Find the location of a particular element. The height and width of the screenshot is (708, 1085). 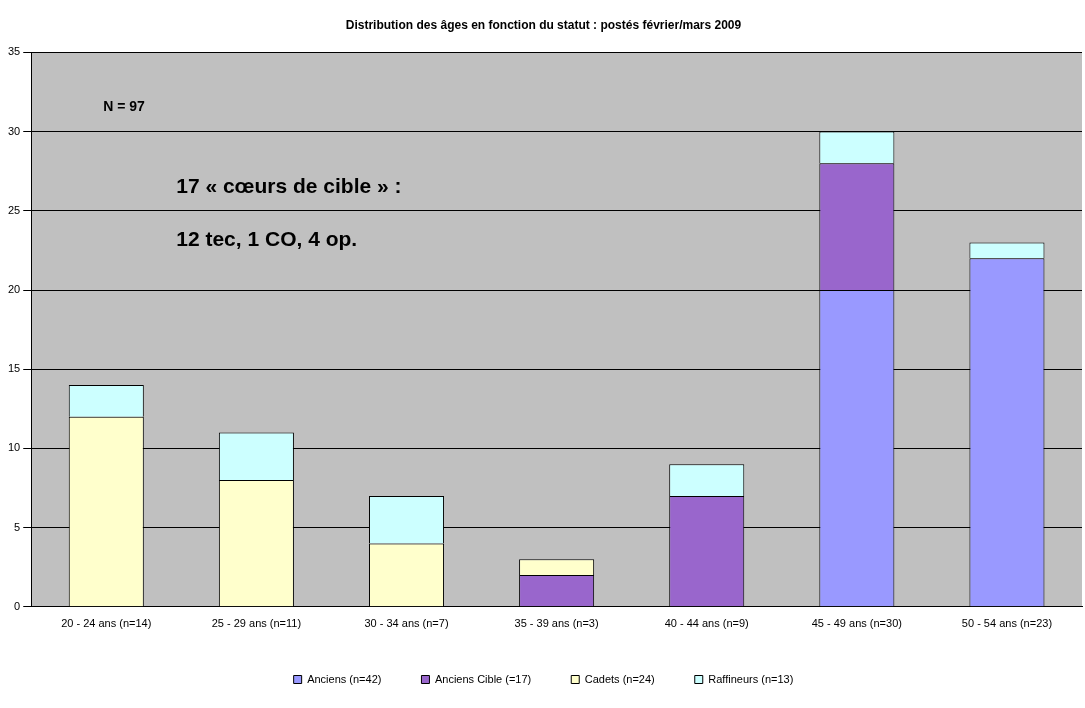

y-tick-label: 10 is located at coordinates (14, 447).